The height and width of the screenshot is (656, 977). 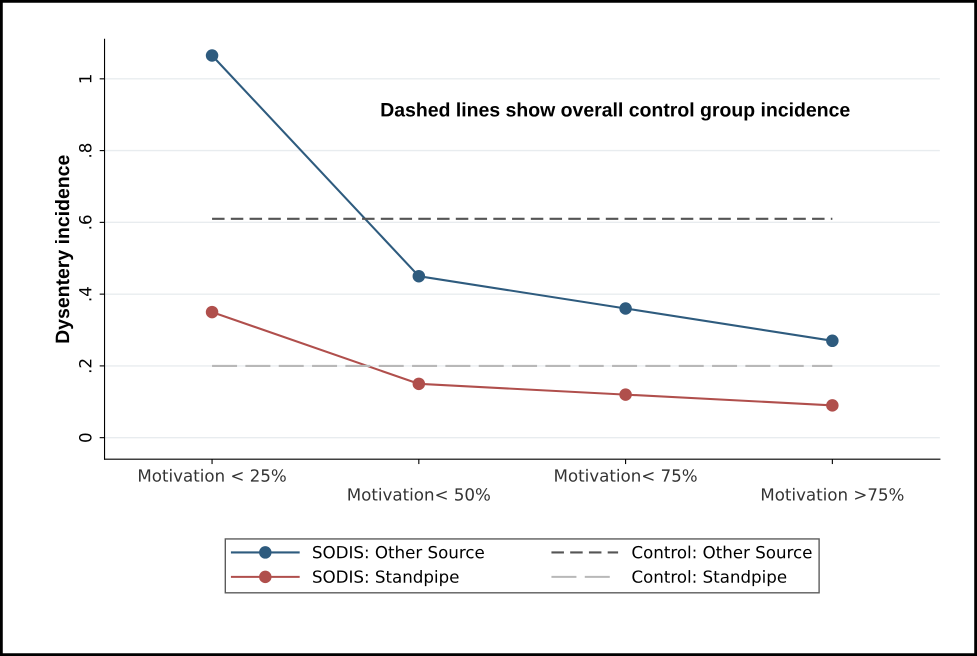 What do you see at coordinates (85, 437) in the screenshot?
I see `y-tick-label: 0` at bounding box center [85, 437].